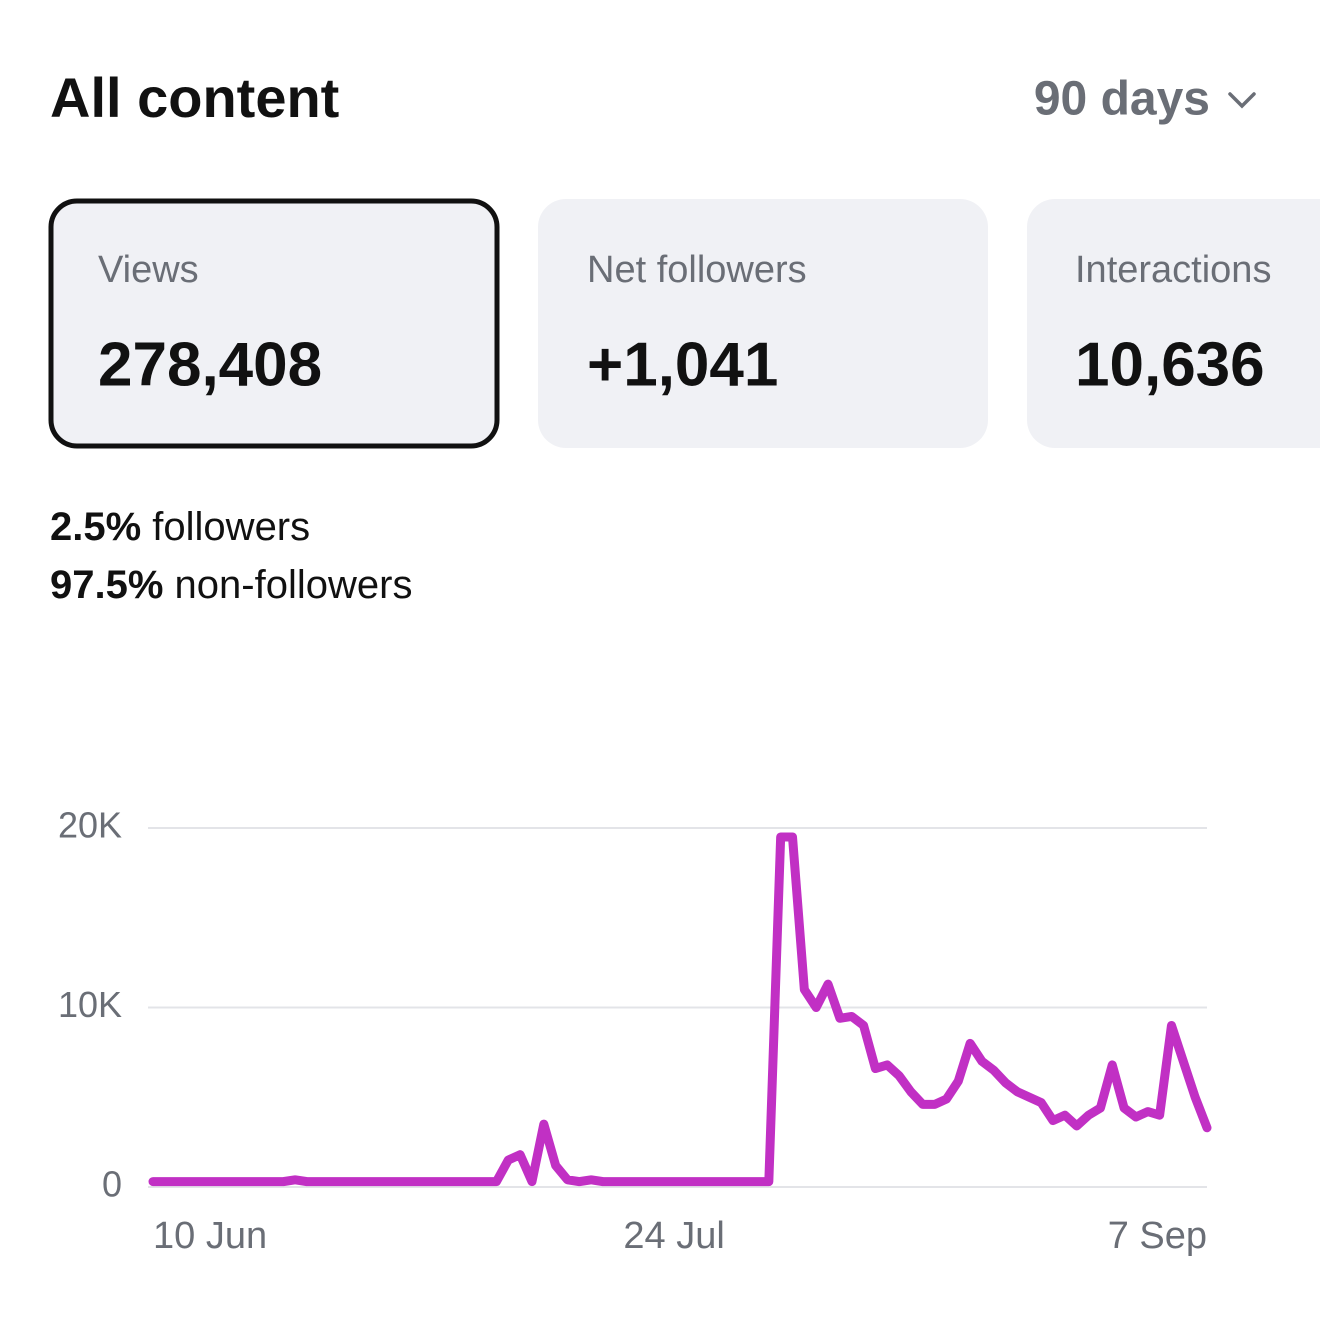  I want to click on x-tick-label: 7 Sep, so click(1157, 1236).